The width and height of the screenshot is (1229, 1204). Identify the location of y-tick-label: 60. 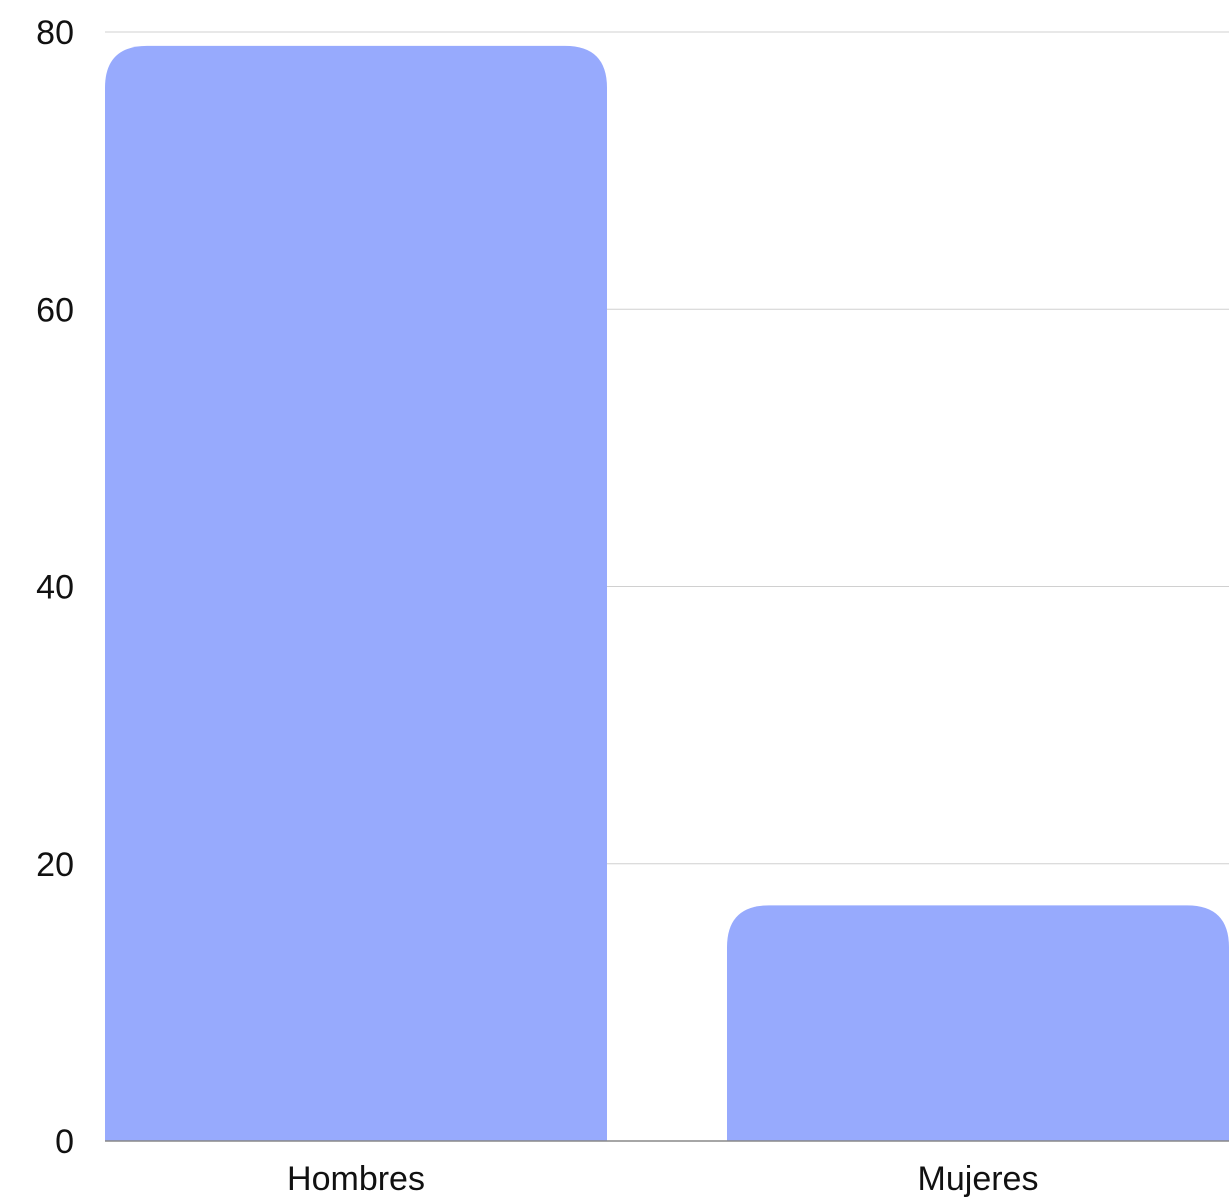
(55, 310).